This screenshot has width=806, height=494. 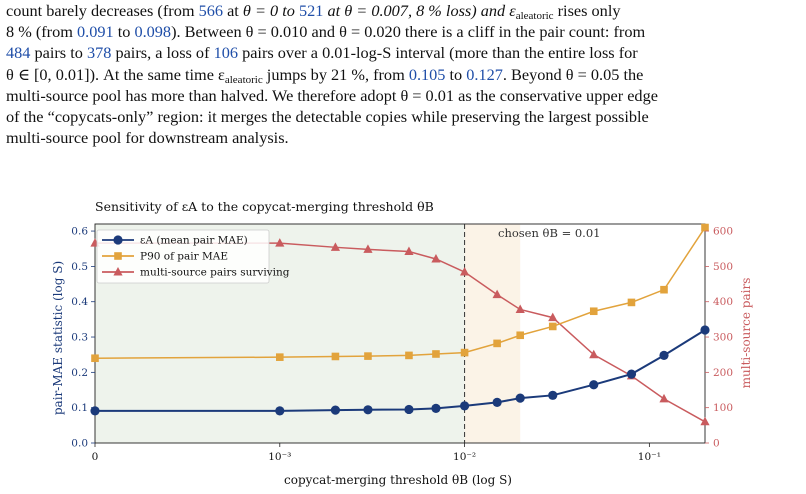 I want to click on y-left-tick-label: 0.5, so click(x=79, y=267).